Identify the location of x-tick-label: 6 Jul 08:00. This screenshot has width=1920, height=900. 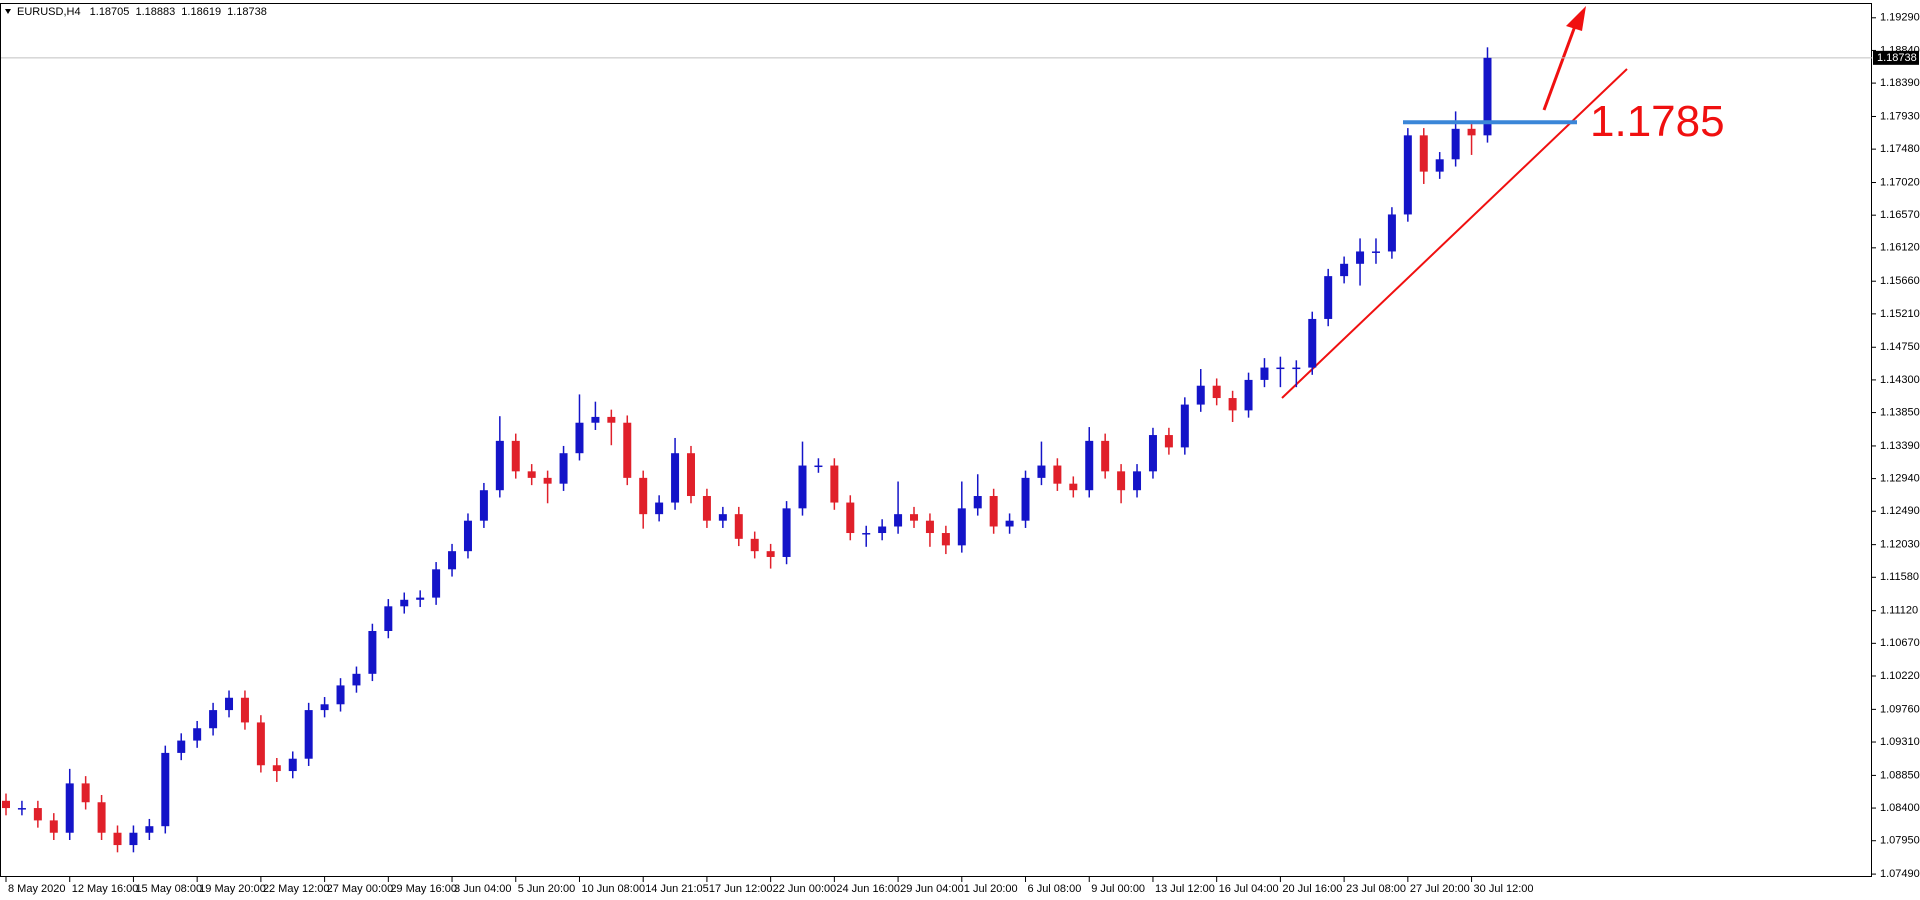
(1055, 889).